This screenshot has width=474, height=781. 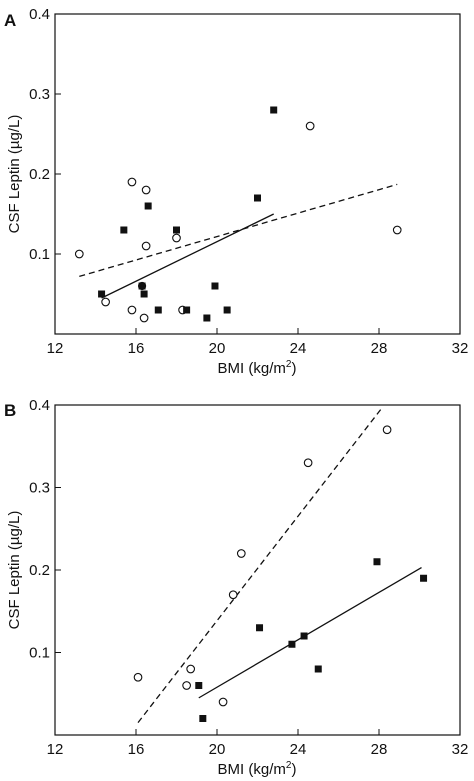 I want to click on panel-a-filled-circle-point, so click(x=142, y=286).